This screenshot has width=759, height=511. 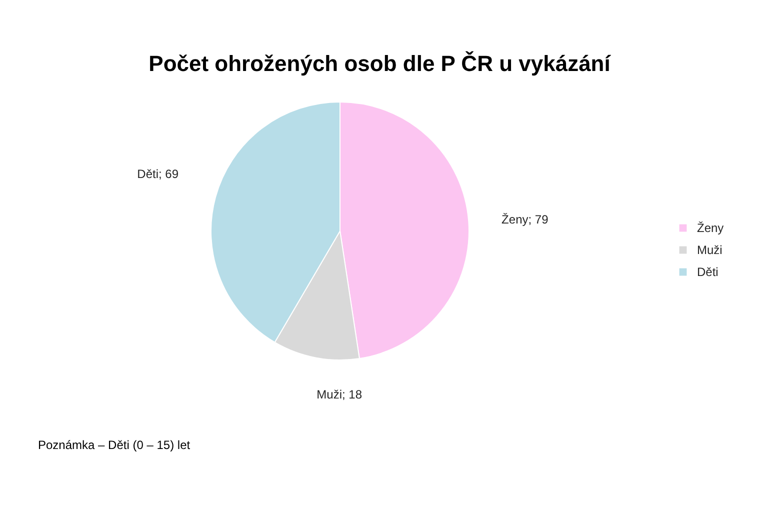 What do you see at coordinates (339, 395) in the screenshot?
I see `data-label: Muži; 18` at bounding box center [339, 395].